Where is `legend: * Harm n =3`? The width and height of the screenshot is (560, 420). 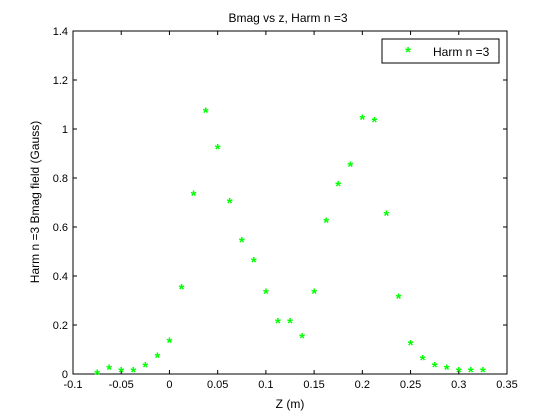
legend: * Harm n =3 is located at coordinates (440, 51).